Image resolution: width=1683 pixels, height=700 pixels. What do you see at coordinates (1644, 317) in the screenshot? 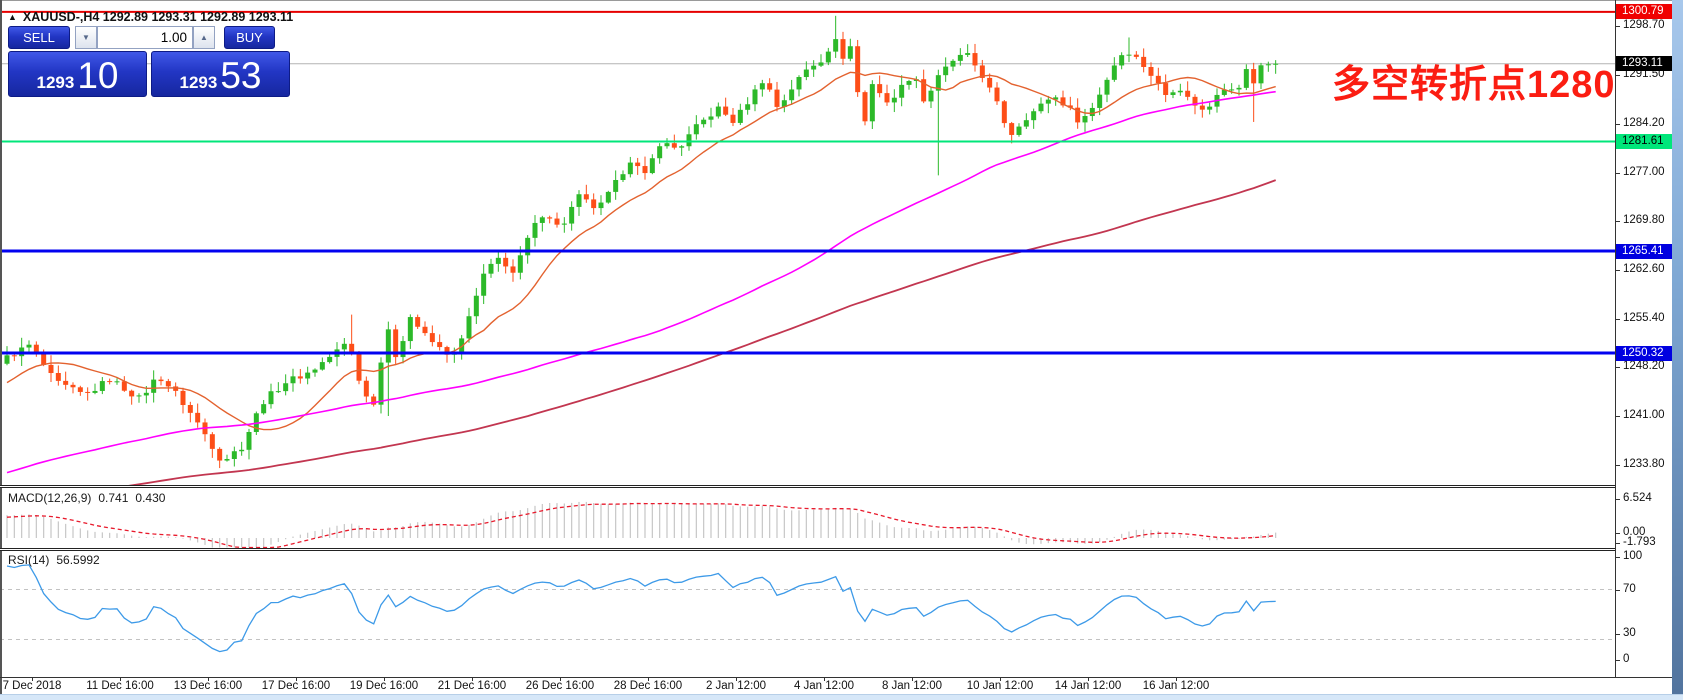
I see `price-tick-label: 1255.40` at bounding box center [1644, 317].